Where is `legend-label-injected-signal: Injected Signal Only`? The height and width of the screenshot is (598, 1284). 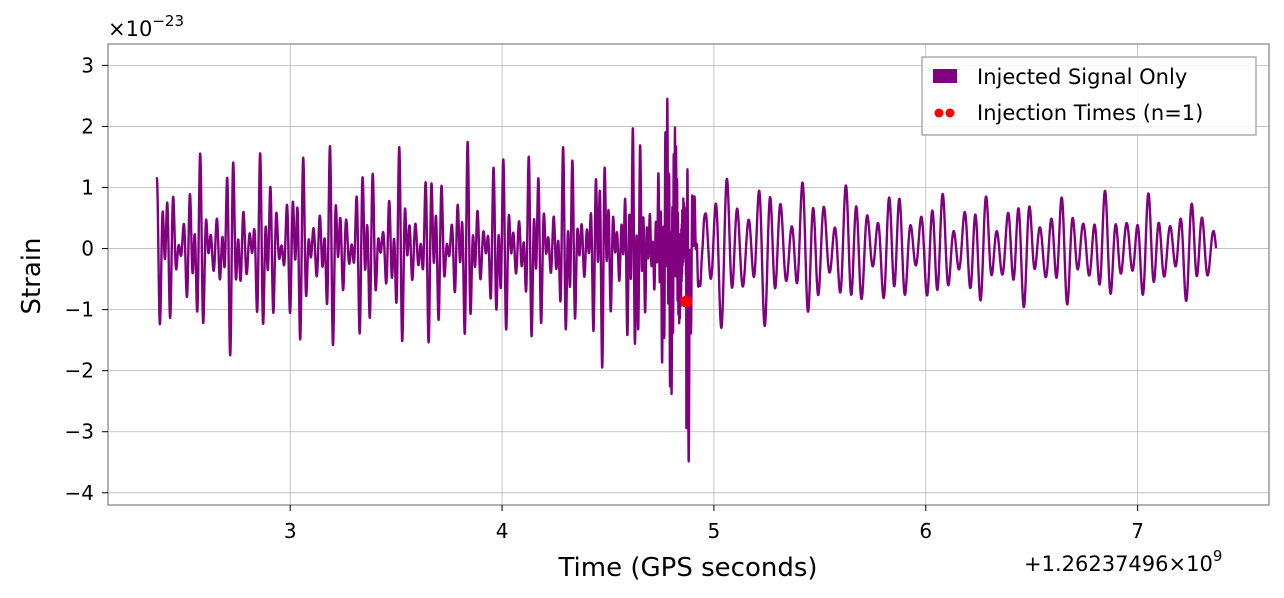 legend-label-injected-signal: Injected Signal Only is located at coordinates (1082, 77).